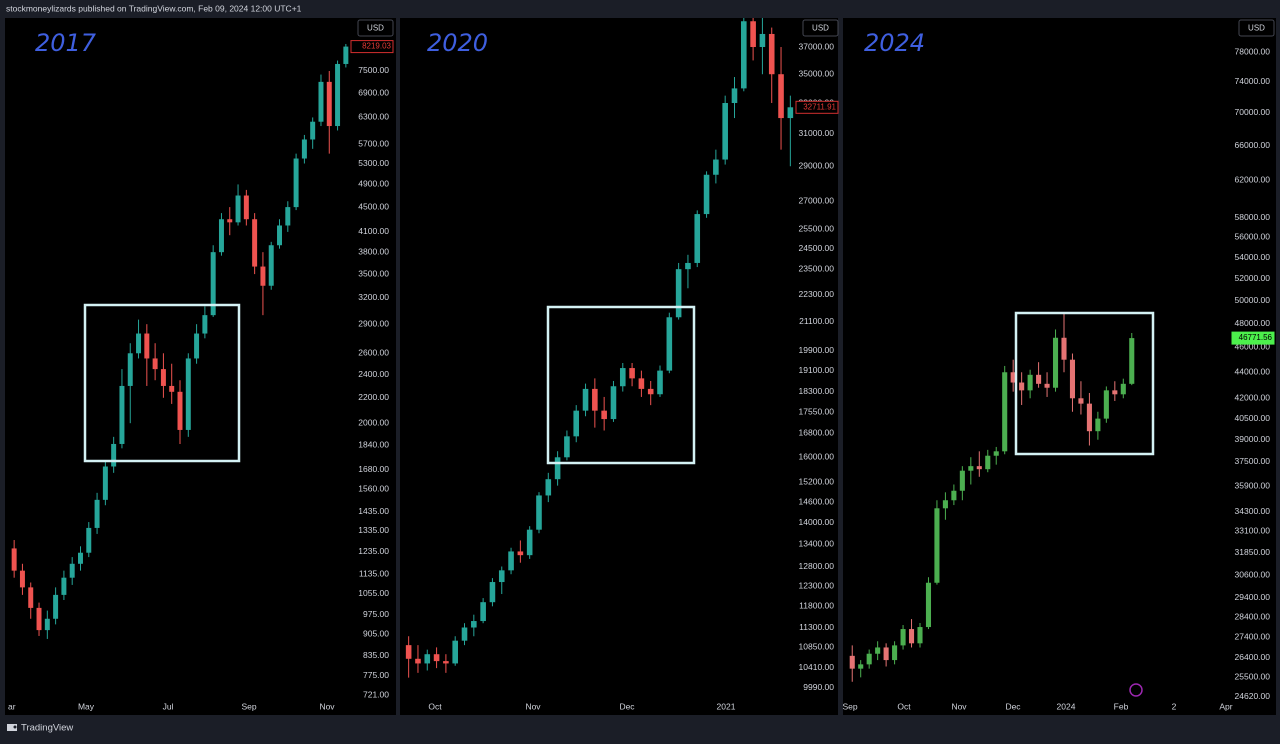 This screenshot has width=1280, height=744. I want to click on y-tick-label: 10410.00, so click(817, 667).